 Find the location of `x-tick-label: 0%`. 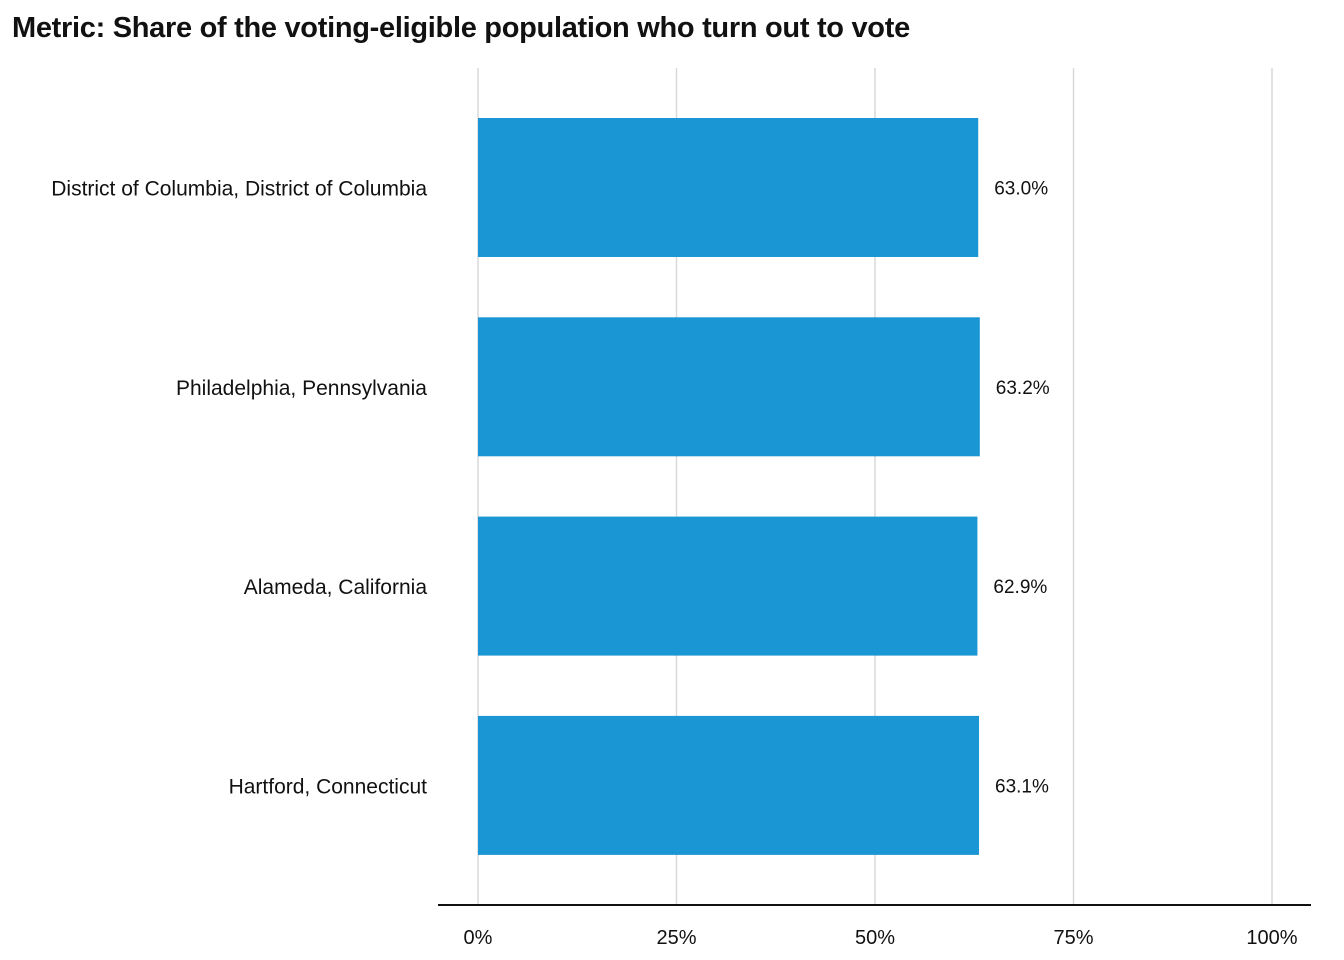

x-tick-label: 0% is located at coordinates (478, 938).